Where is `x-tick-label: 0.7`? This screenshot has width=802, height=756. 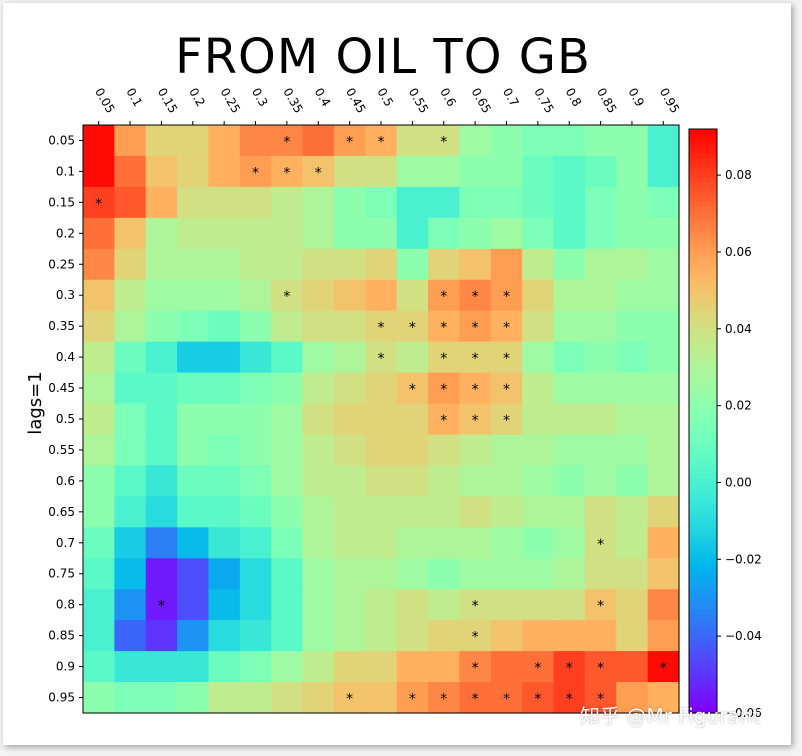
x-tick-label: 0.7 is located at coordinates (511, 98).